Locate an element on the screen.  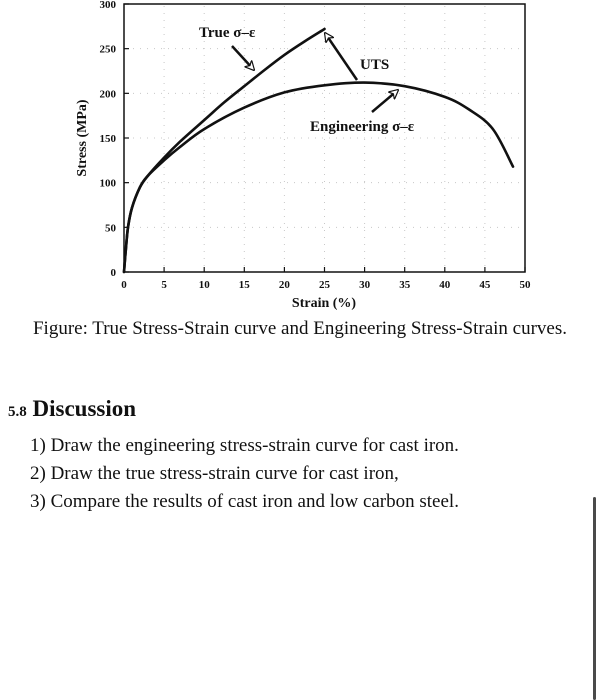
section-title: Discussion is located at coordinates (84, 408).